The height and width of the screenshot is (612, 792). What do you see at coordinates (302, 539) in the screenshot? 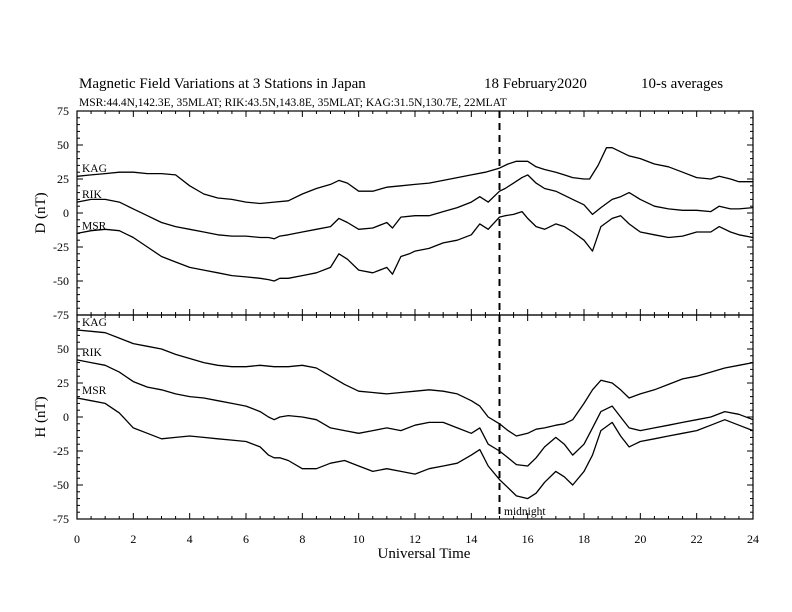
I see `x-tick-label: 8` at bounding box center [302, 539].